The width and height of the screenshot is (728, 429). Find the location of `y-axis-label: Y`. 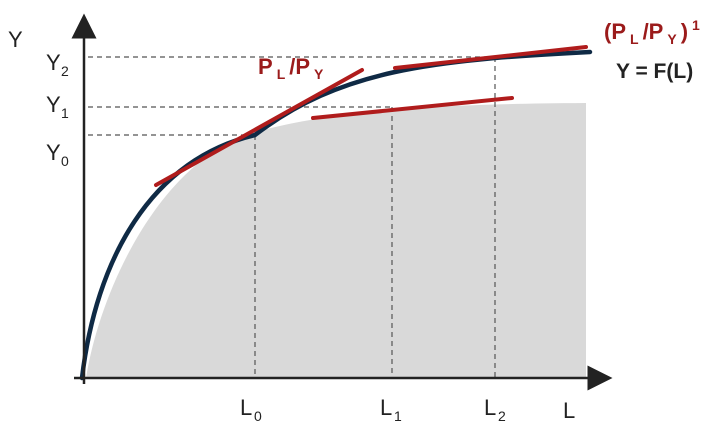

y-axis-label: Y is located at coordinates (15, 39).